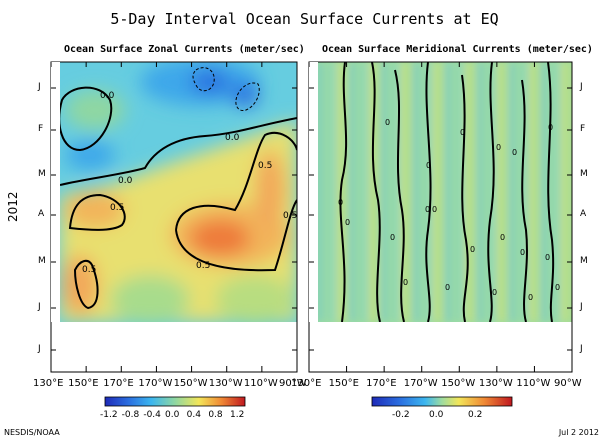 Image resolution: width=609 pixels, height=441 pixels. Describe the element at coordinates (184, 49) in the screenshot. I see `zonal-panel-title: Ocean Surface Zonal Currents (meter/sec)` at that location.